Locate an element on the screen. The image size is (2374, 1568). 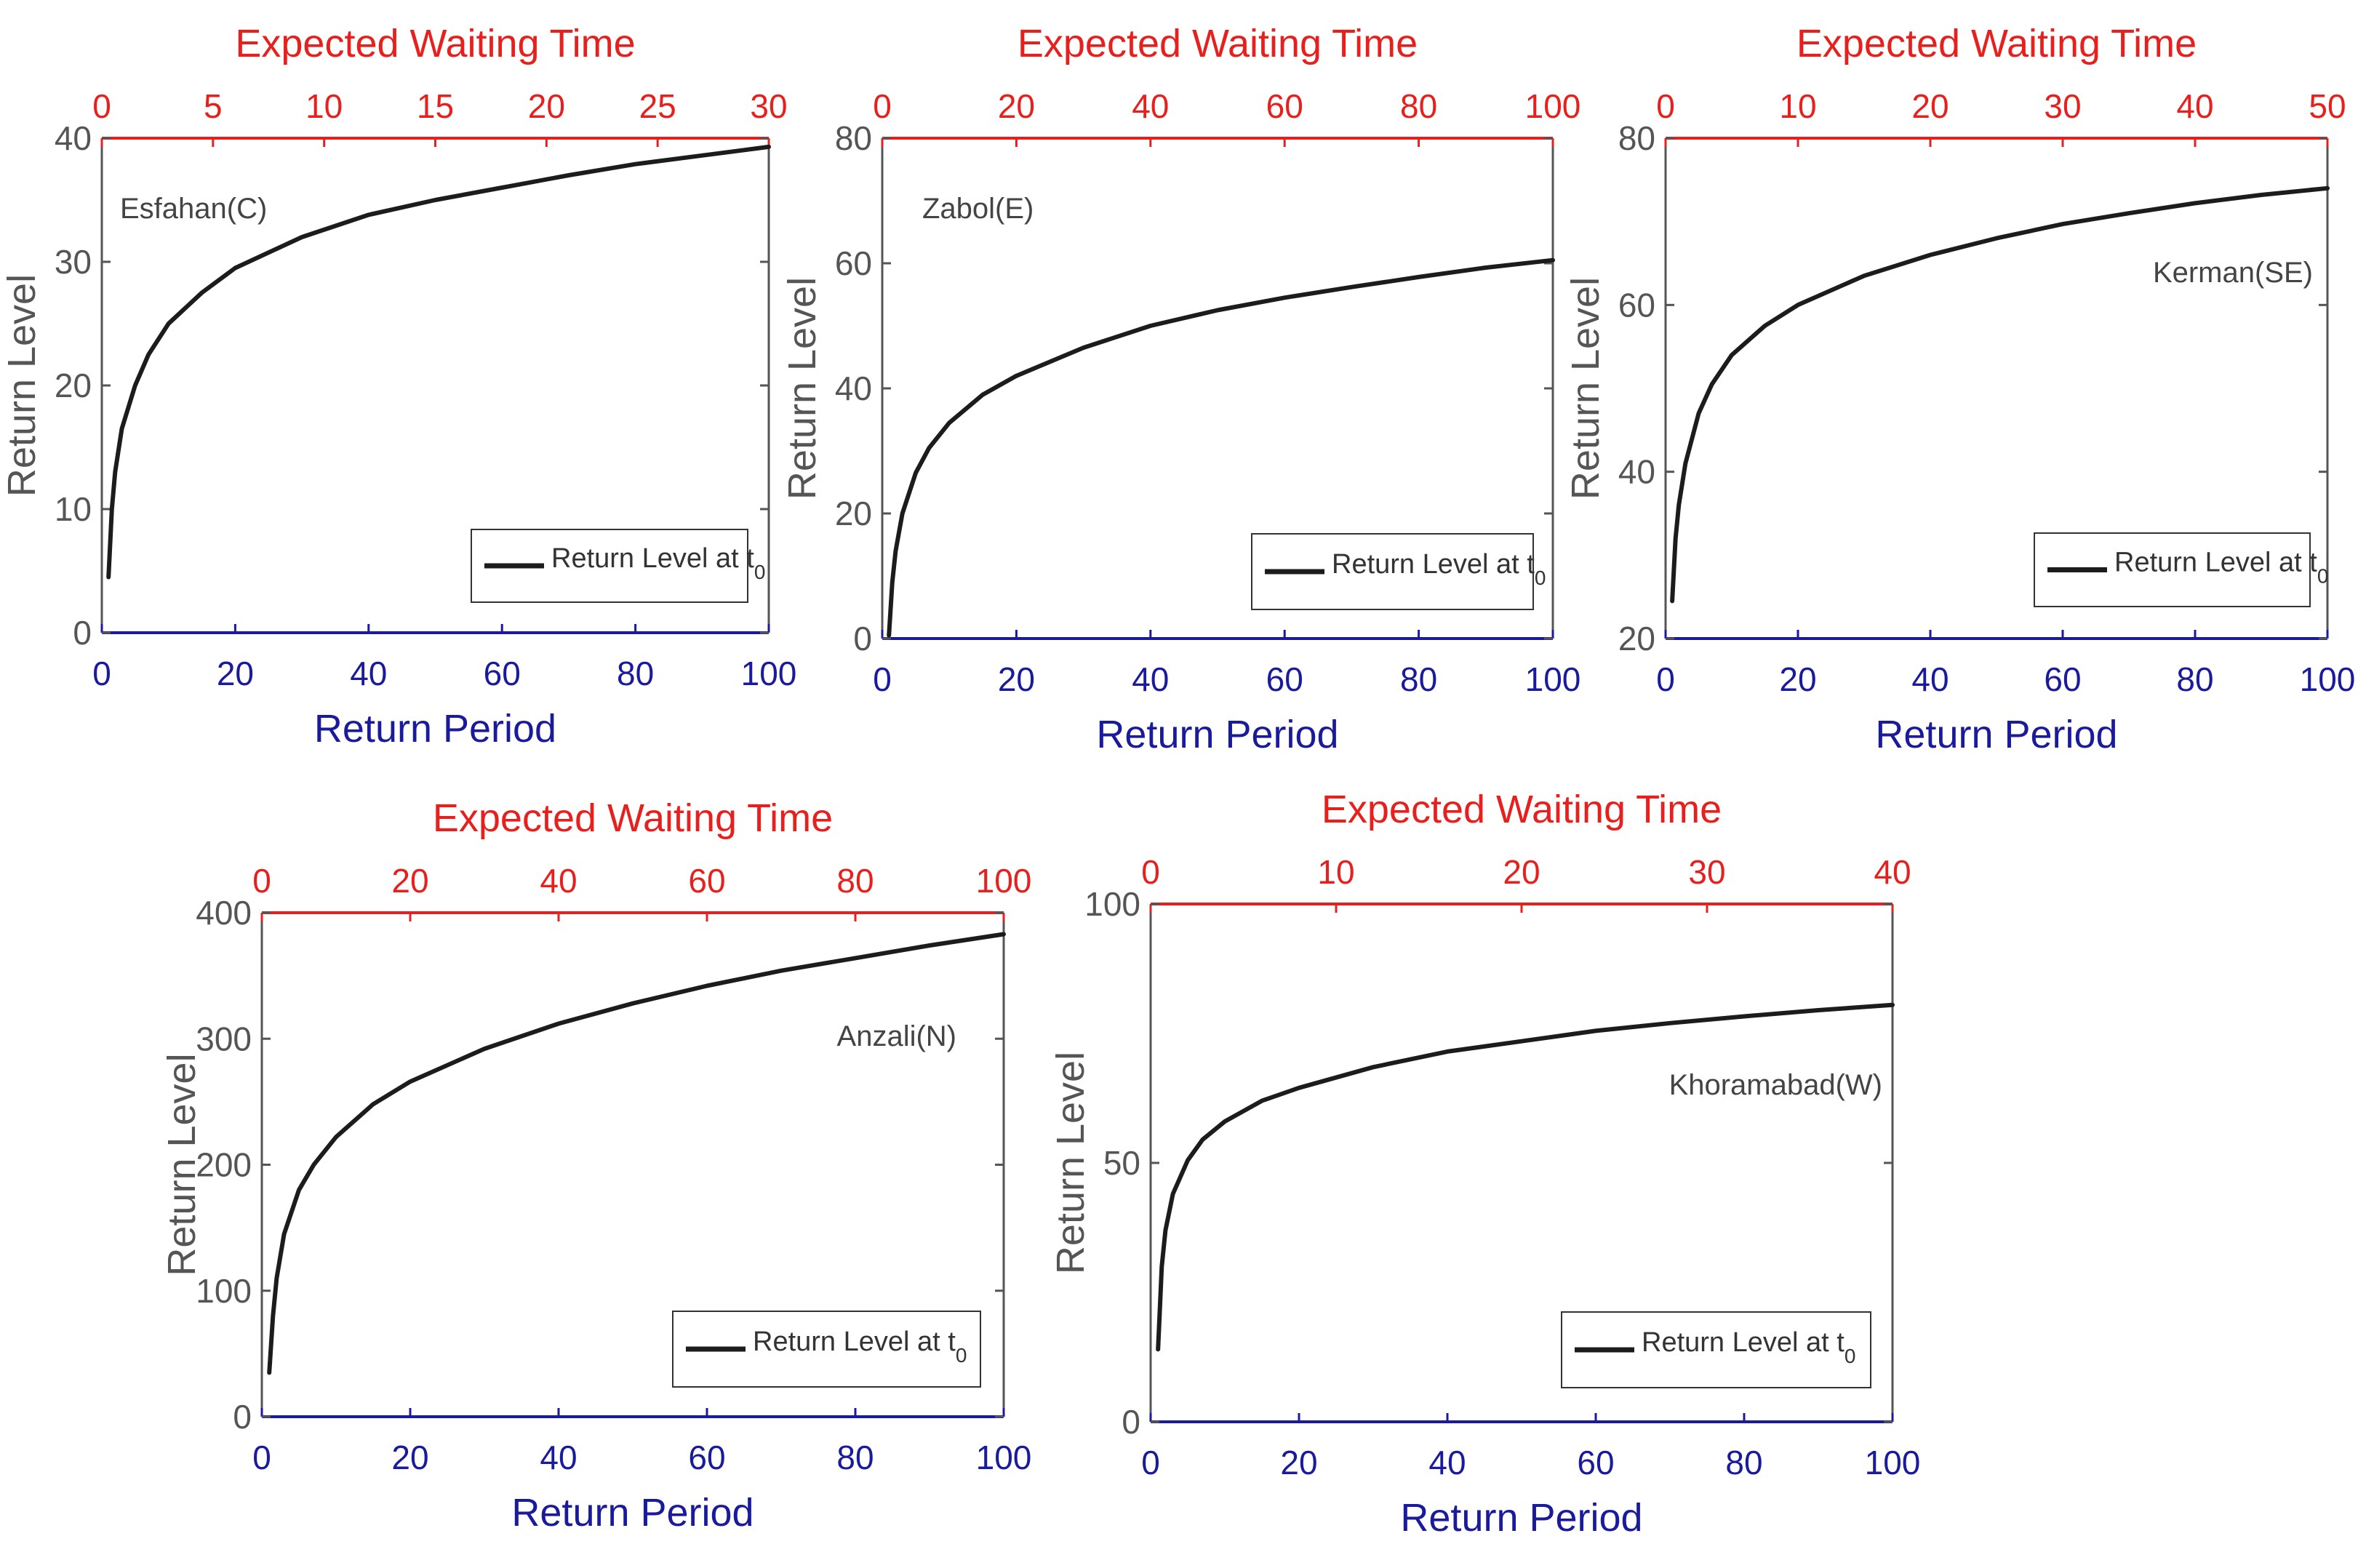
station-label: Kerman(SE) is located at coordinates (2233, 273).